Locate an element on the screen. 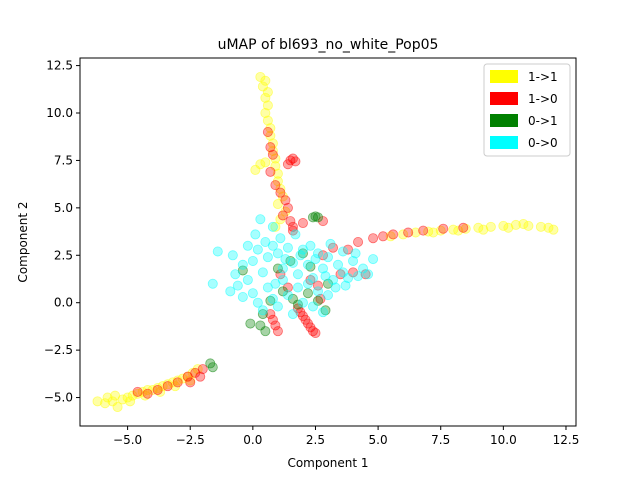 This screenshot has width=640, height=480. legend-label: 0->0 is located at coordinates (543, 143).